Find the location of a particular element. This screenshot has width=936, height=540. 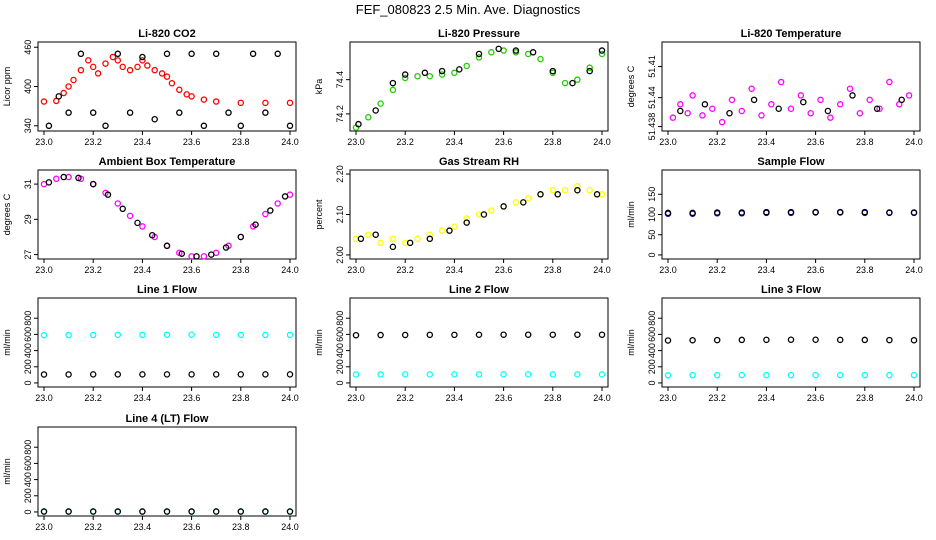

y-tick-label: 200 is located at coordinates (28, 366).